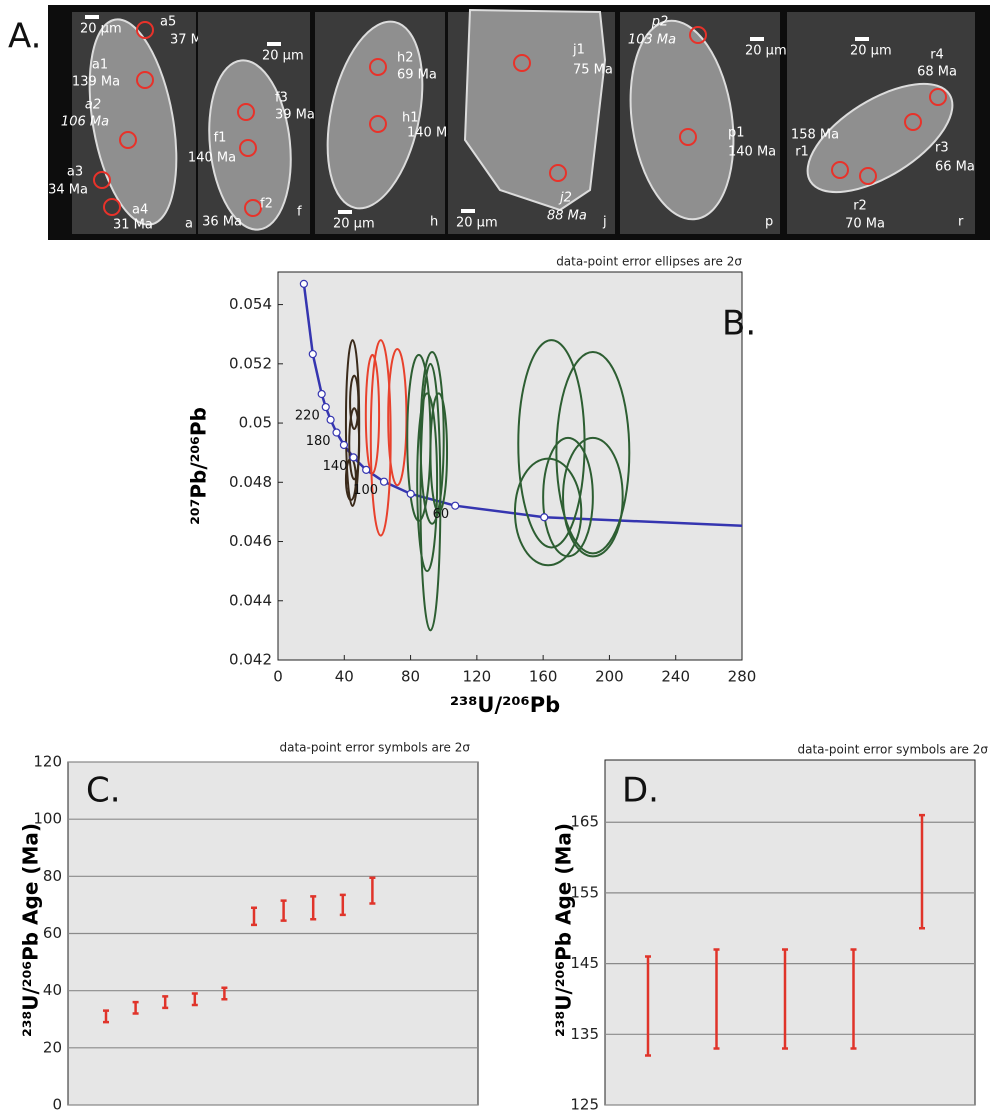 The width and height of the screenshot is (992, 1110). I want to click on x-tick-label: 40, so click(344, 677).